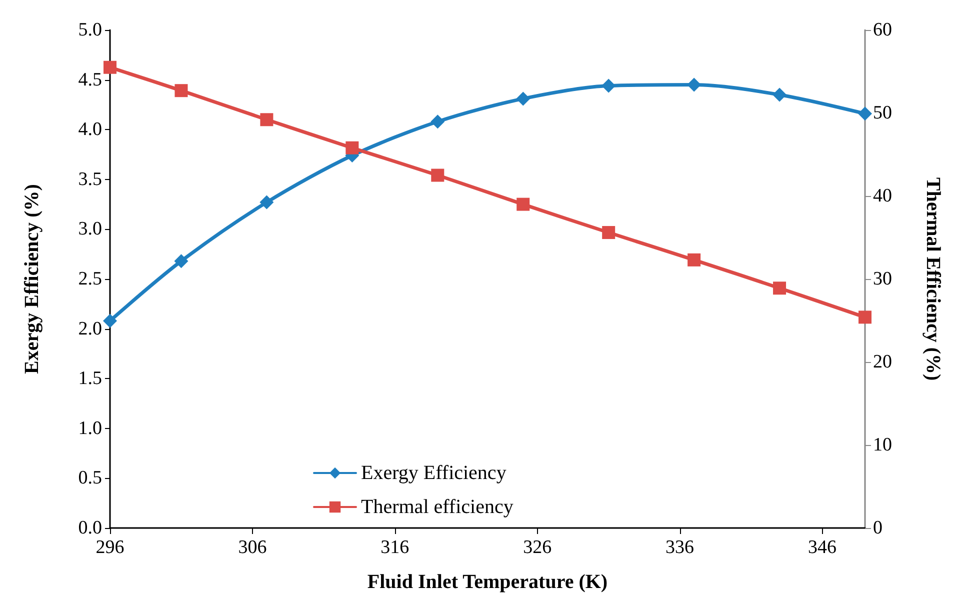 This screenshot has height=610, width=962. I want to click on y-tick-label: 4.0, so click(90, 129).